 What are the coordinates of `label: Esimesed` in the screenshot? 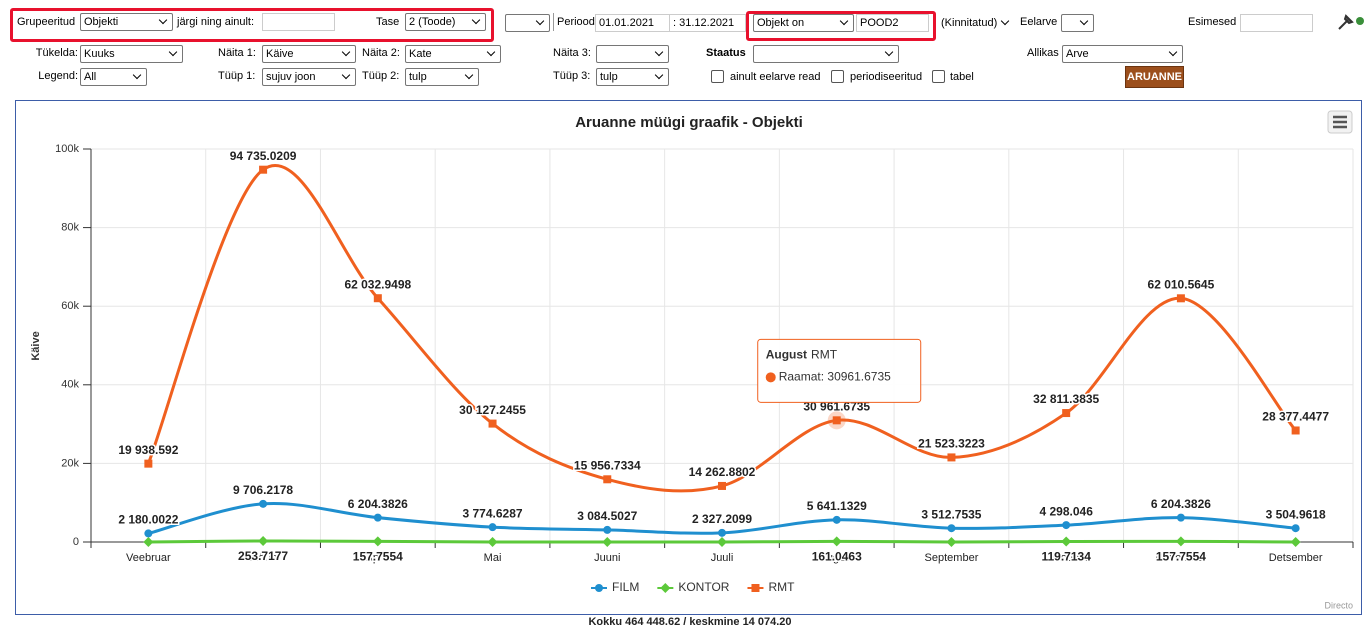 It's located at (1212, 22).